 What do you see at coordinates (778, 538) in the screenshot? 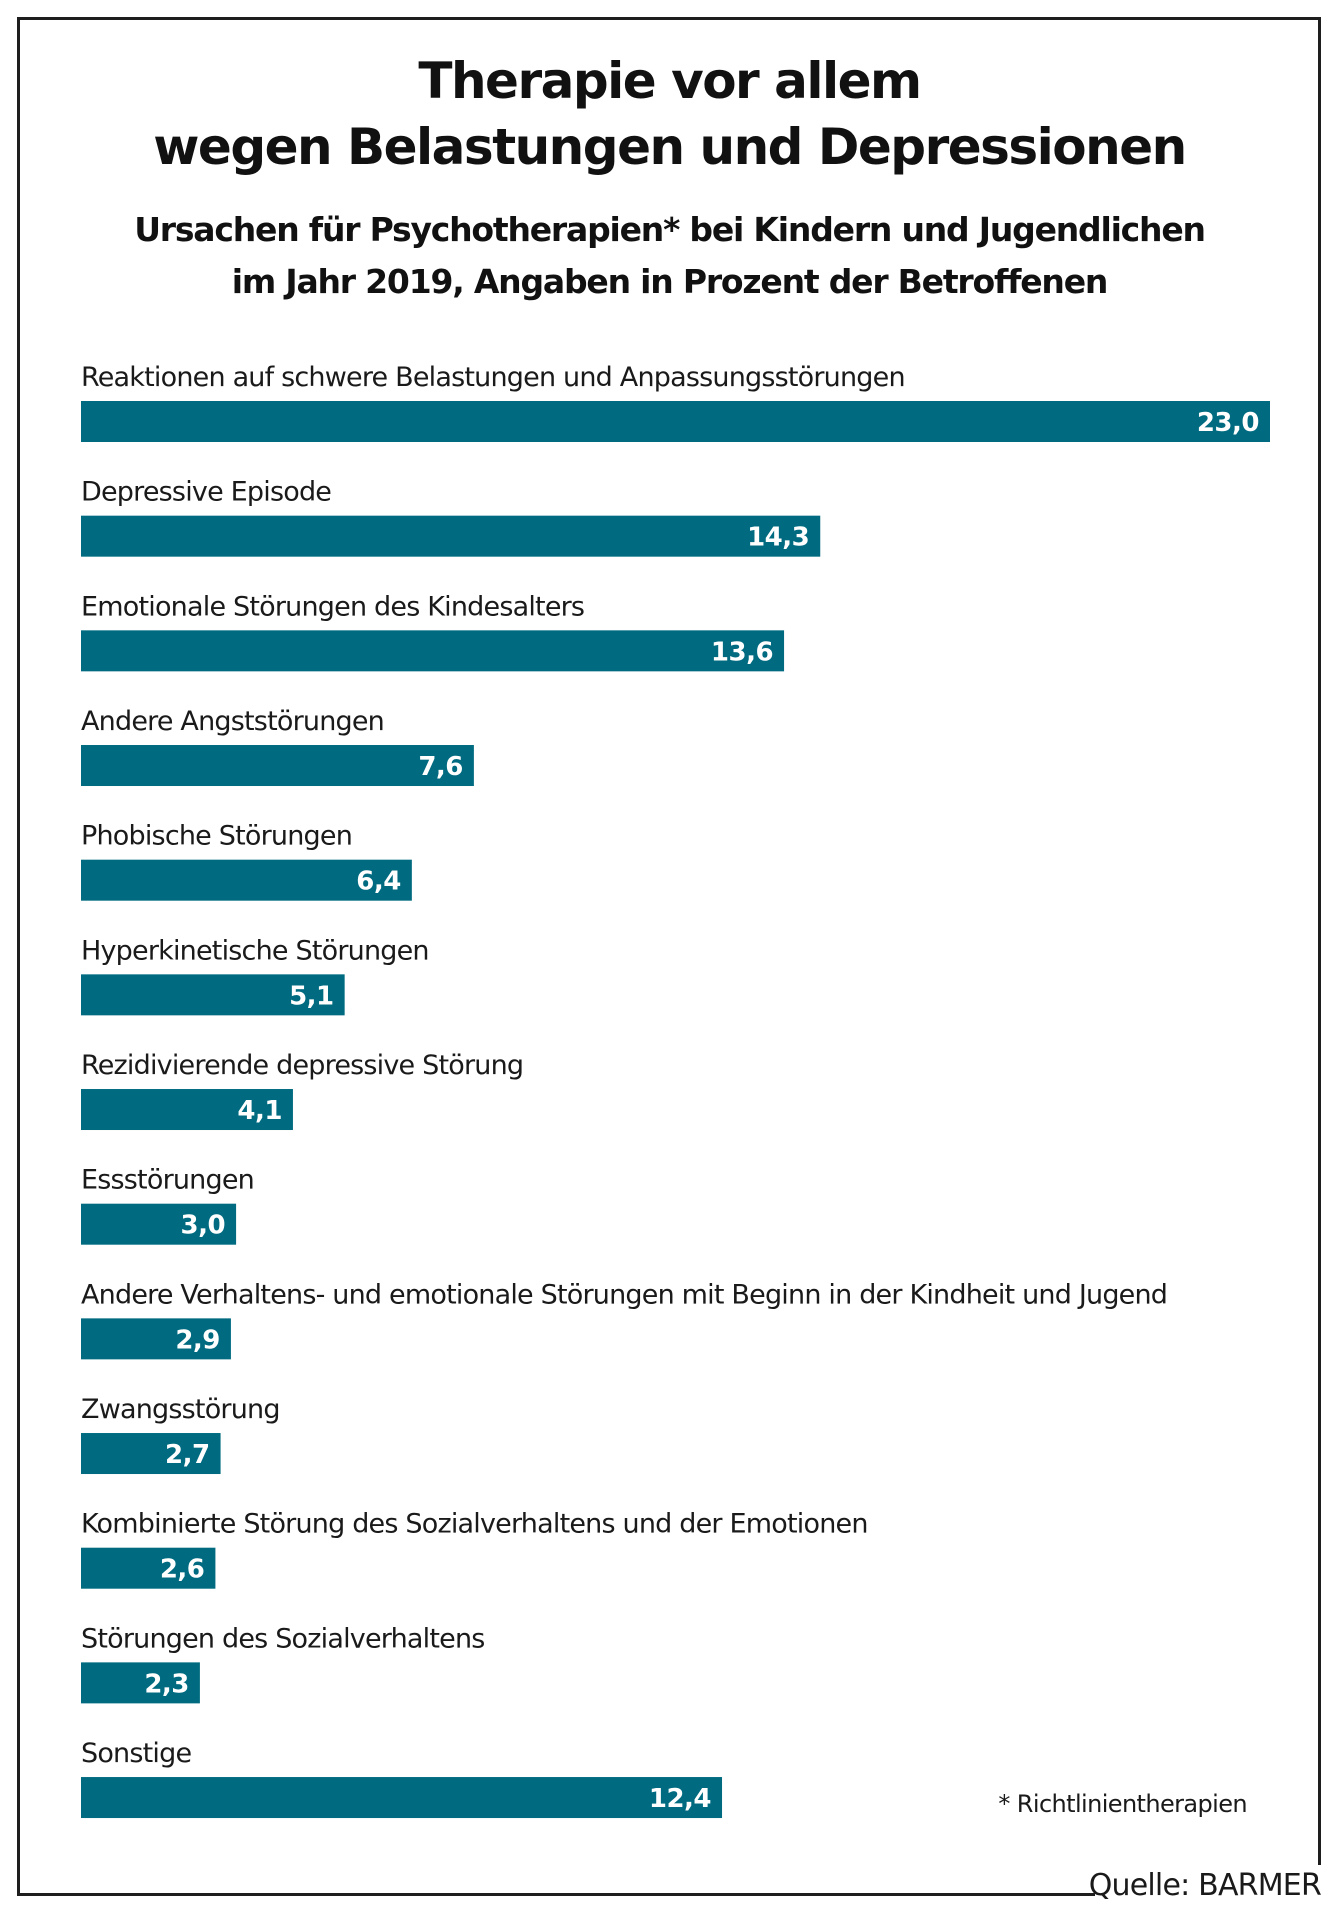
I see `value-label: 14,3` at bounding box center [778, 538].